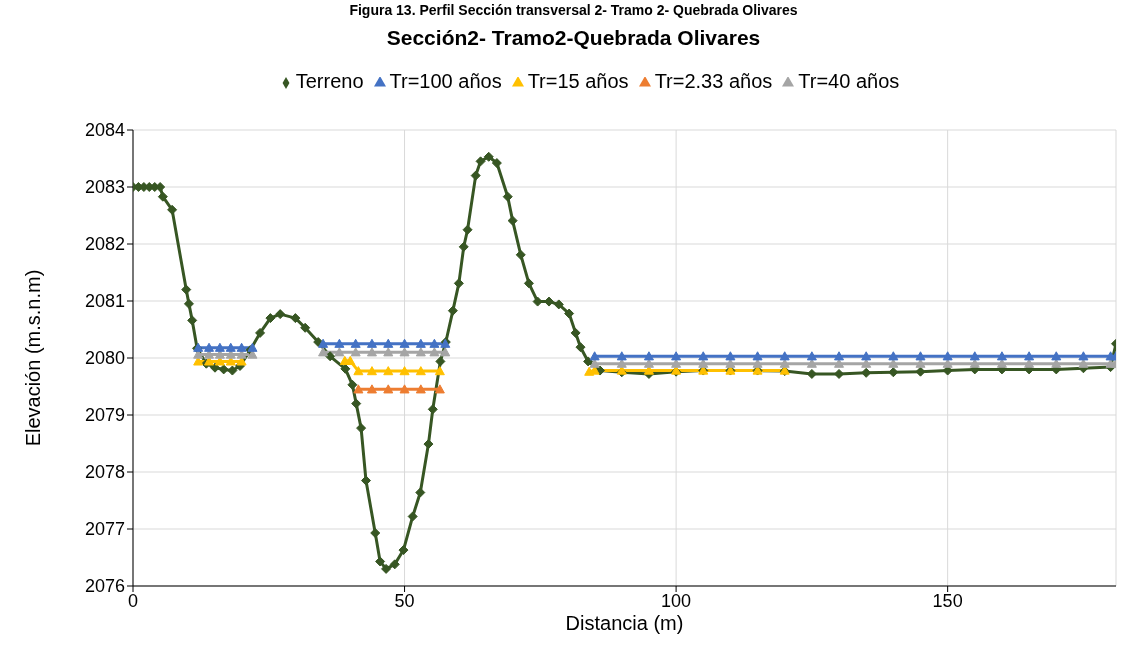 The width and height of the screenshot is (1147, 651). What do you see at coordinates (573, 10) in the screenshot?
I see `text: Figura 13. Perfil Sección transversal 2- Tramo 2- Quebrada Olivares` at bounding box center [573, 10].